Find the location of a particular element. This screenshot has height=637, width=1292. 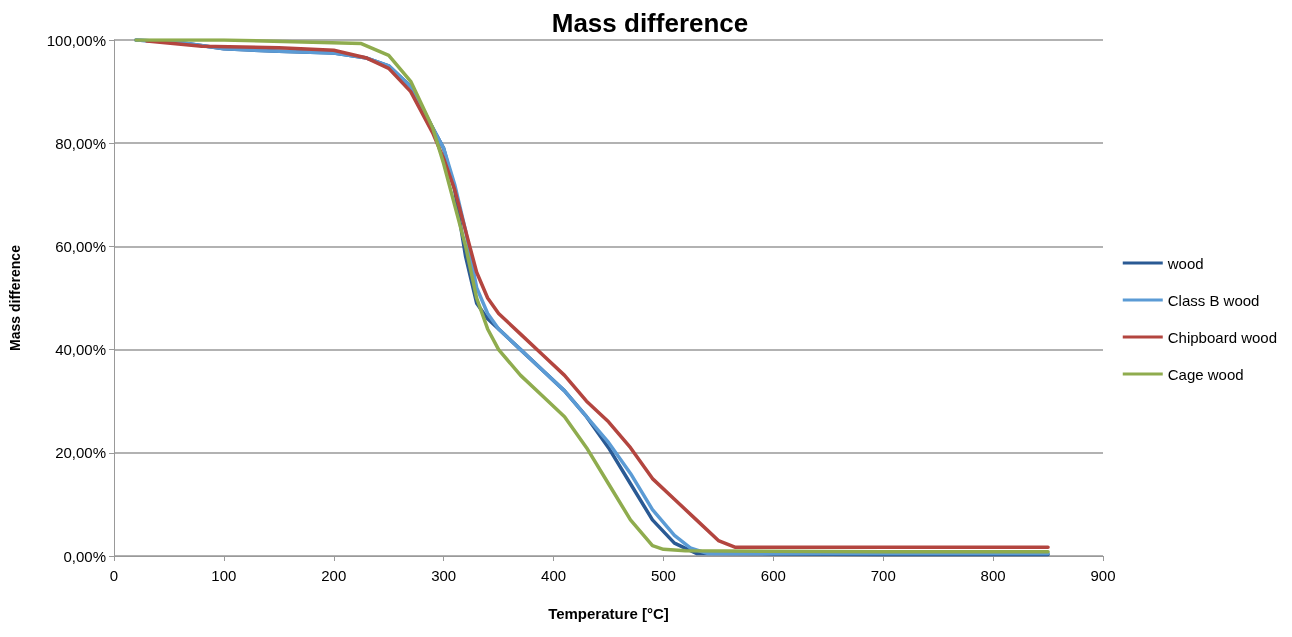

x-tick-label: 700 is located at coordinates (883, 575).